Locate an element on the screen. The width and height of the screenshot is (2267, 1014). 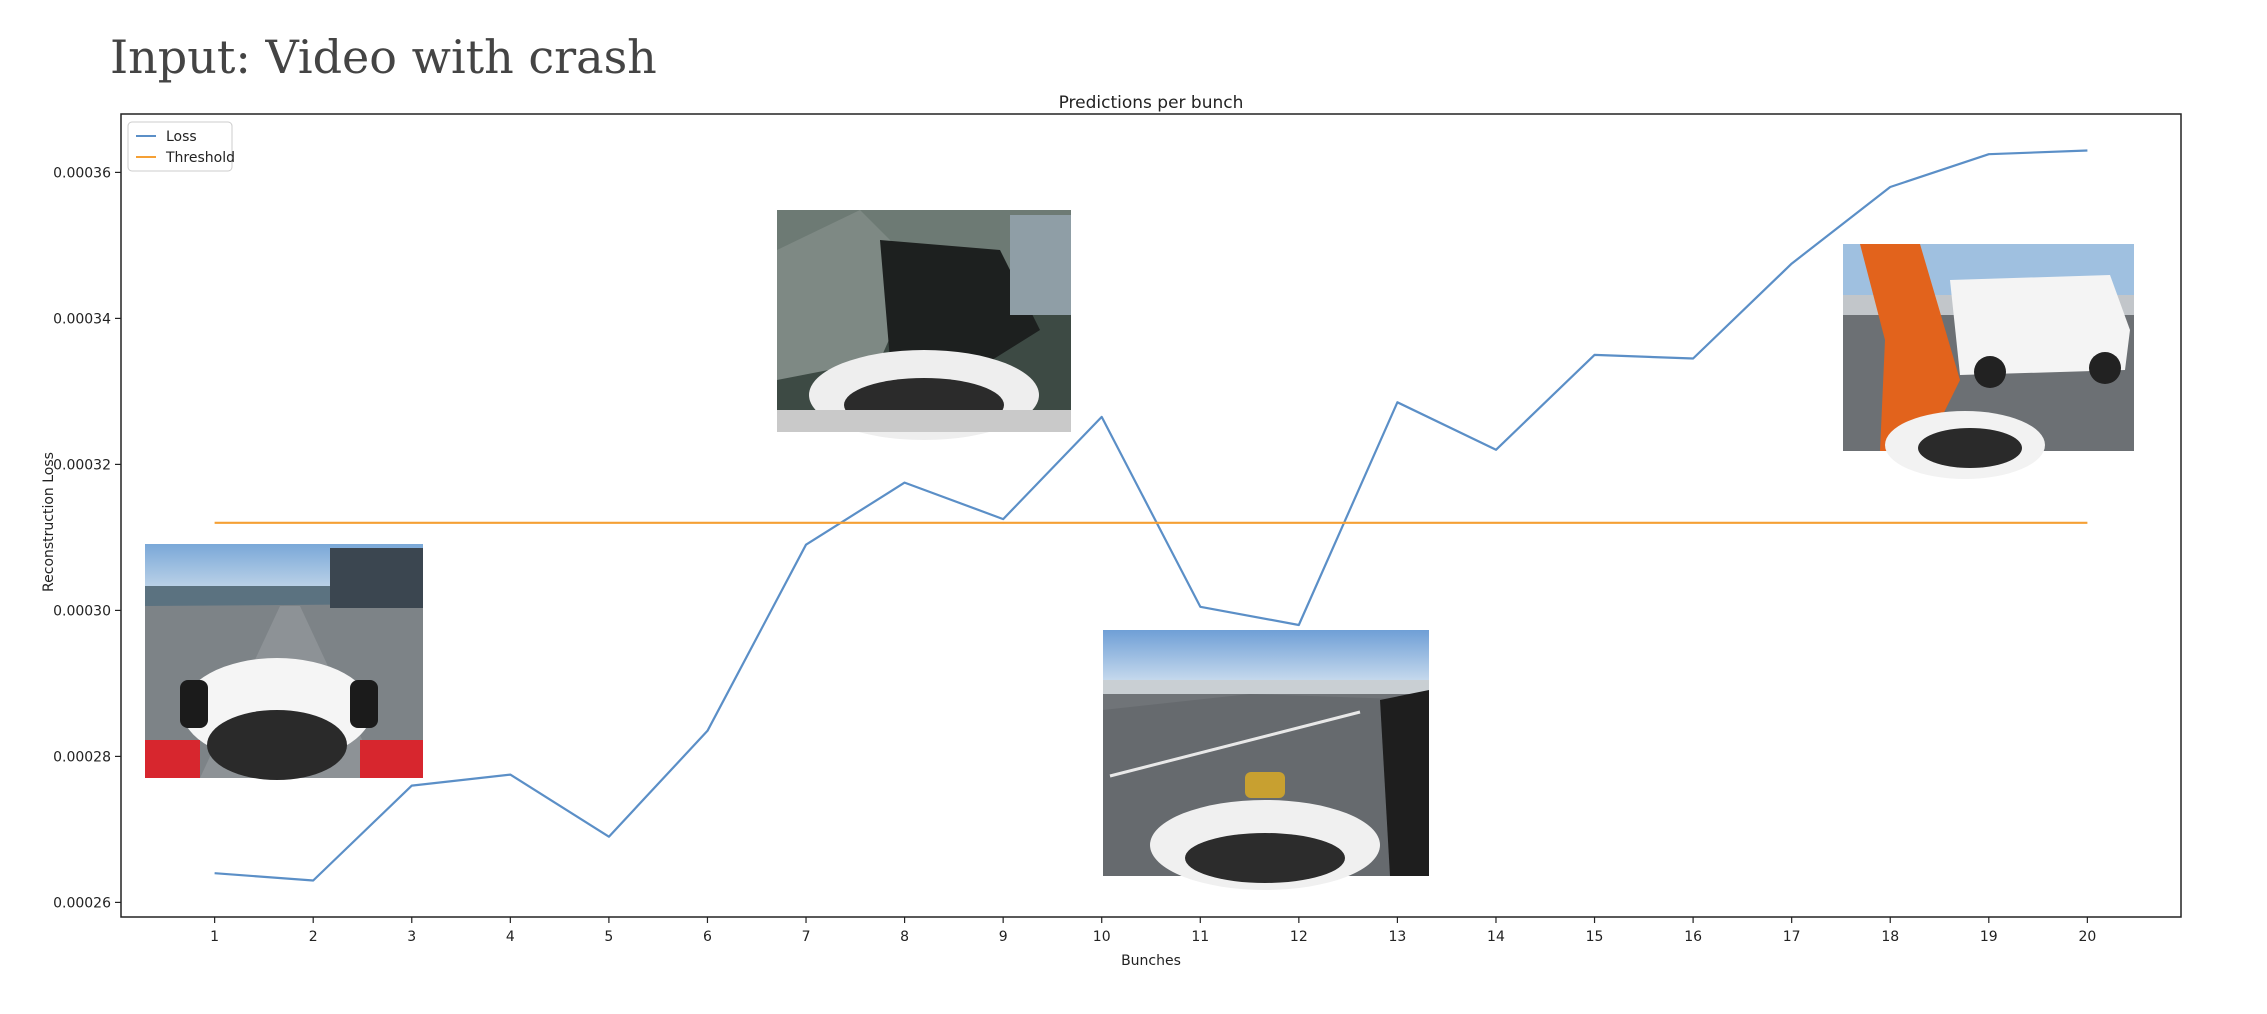
legend-label-loss: Loss is located at coordinates (181, 137).